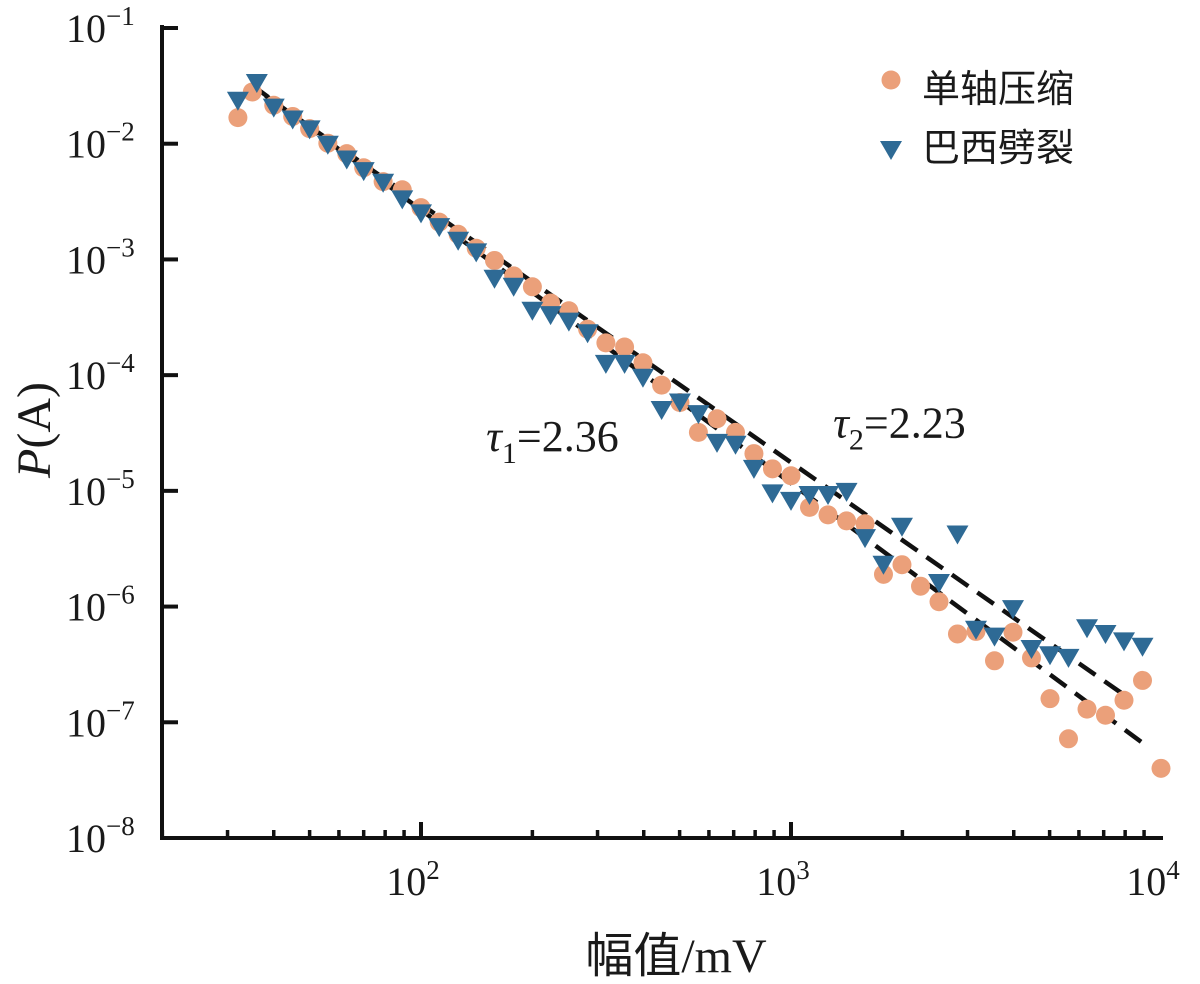 The image size is (1200, 984). Describe the element at coordinates (413, 879) in the screenshot. I see `x-tick-label-0: 10²` at that location.